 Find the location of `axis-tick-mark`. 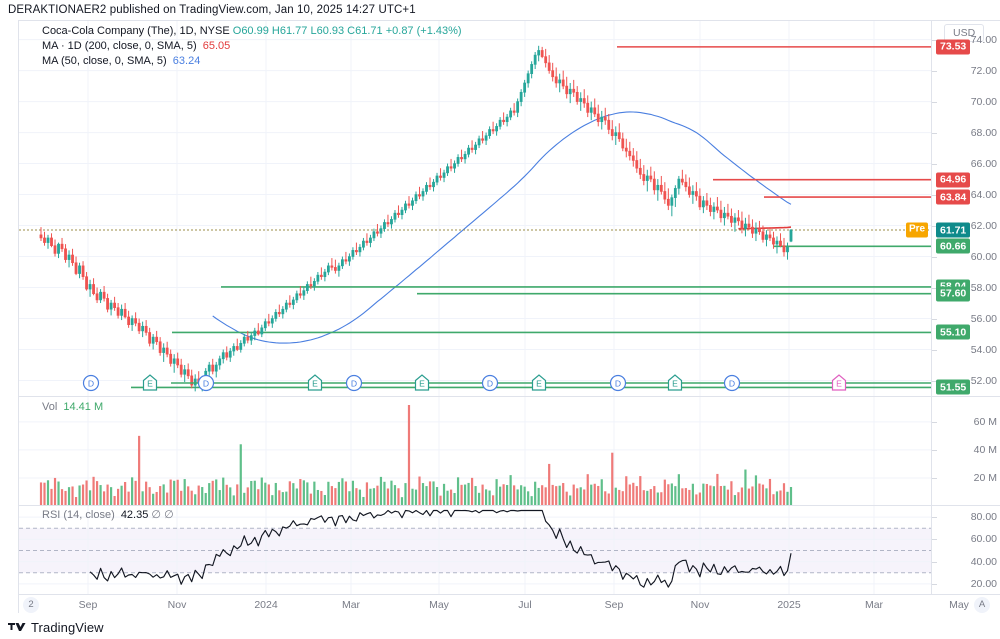

axis-tick-mark is located at coordinates (934, 102).